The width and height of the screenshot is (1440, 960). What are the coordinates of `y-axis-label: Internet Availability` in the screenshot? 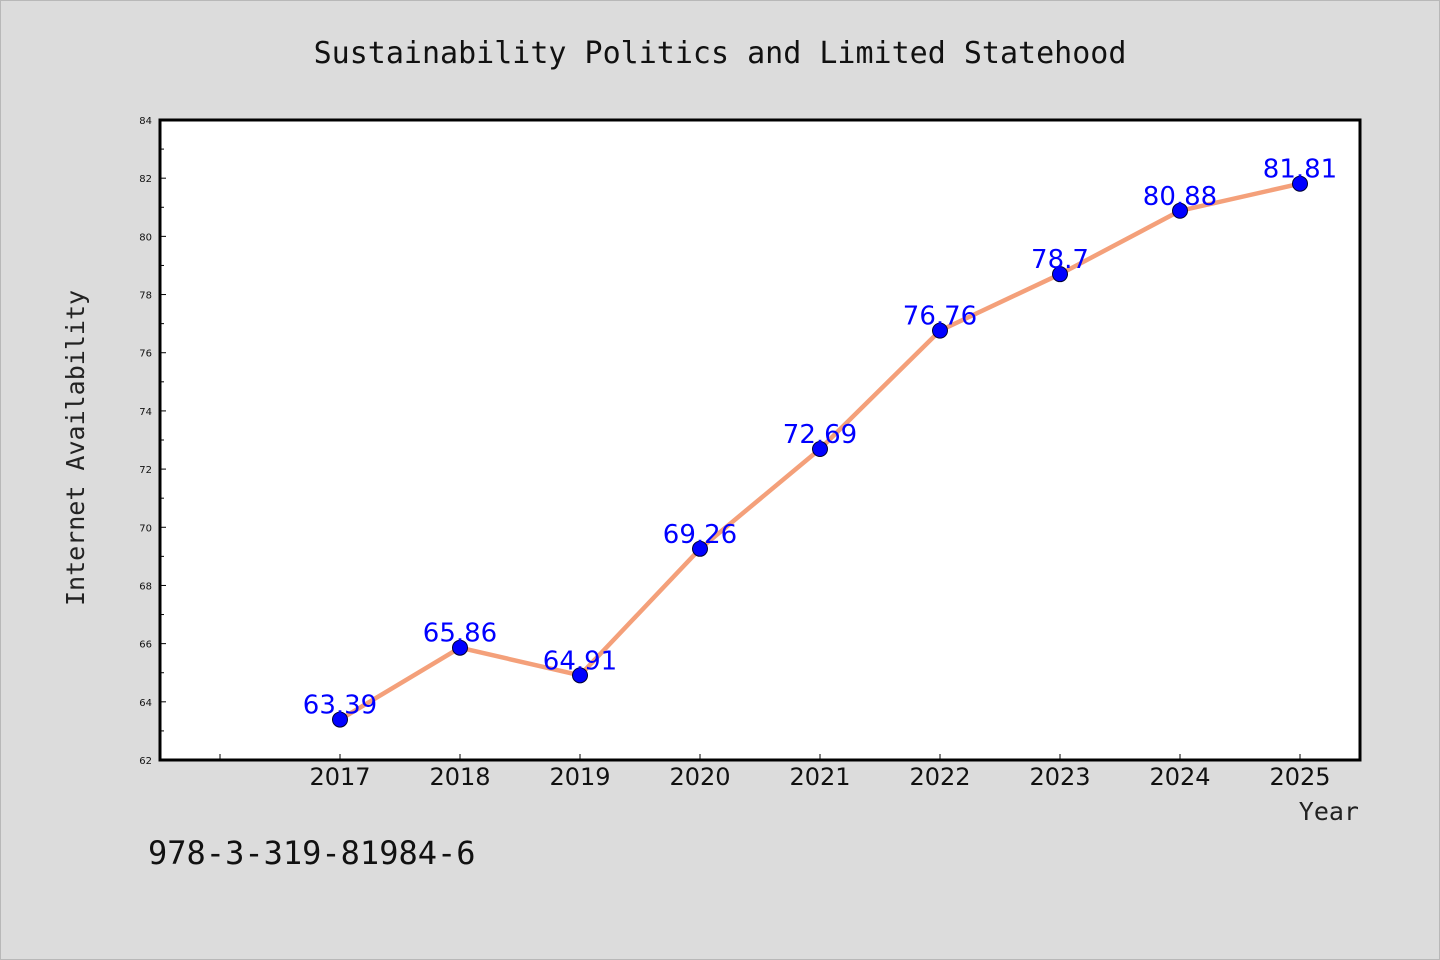 It's located at (75, 448).